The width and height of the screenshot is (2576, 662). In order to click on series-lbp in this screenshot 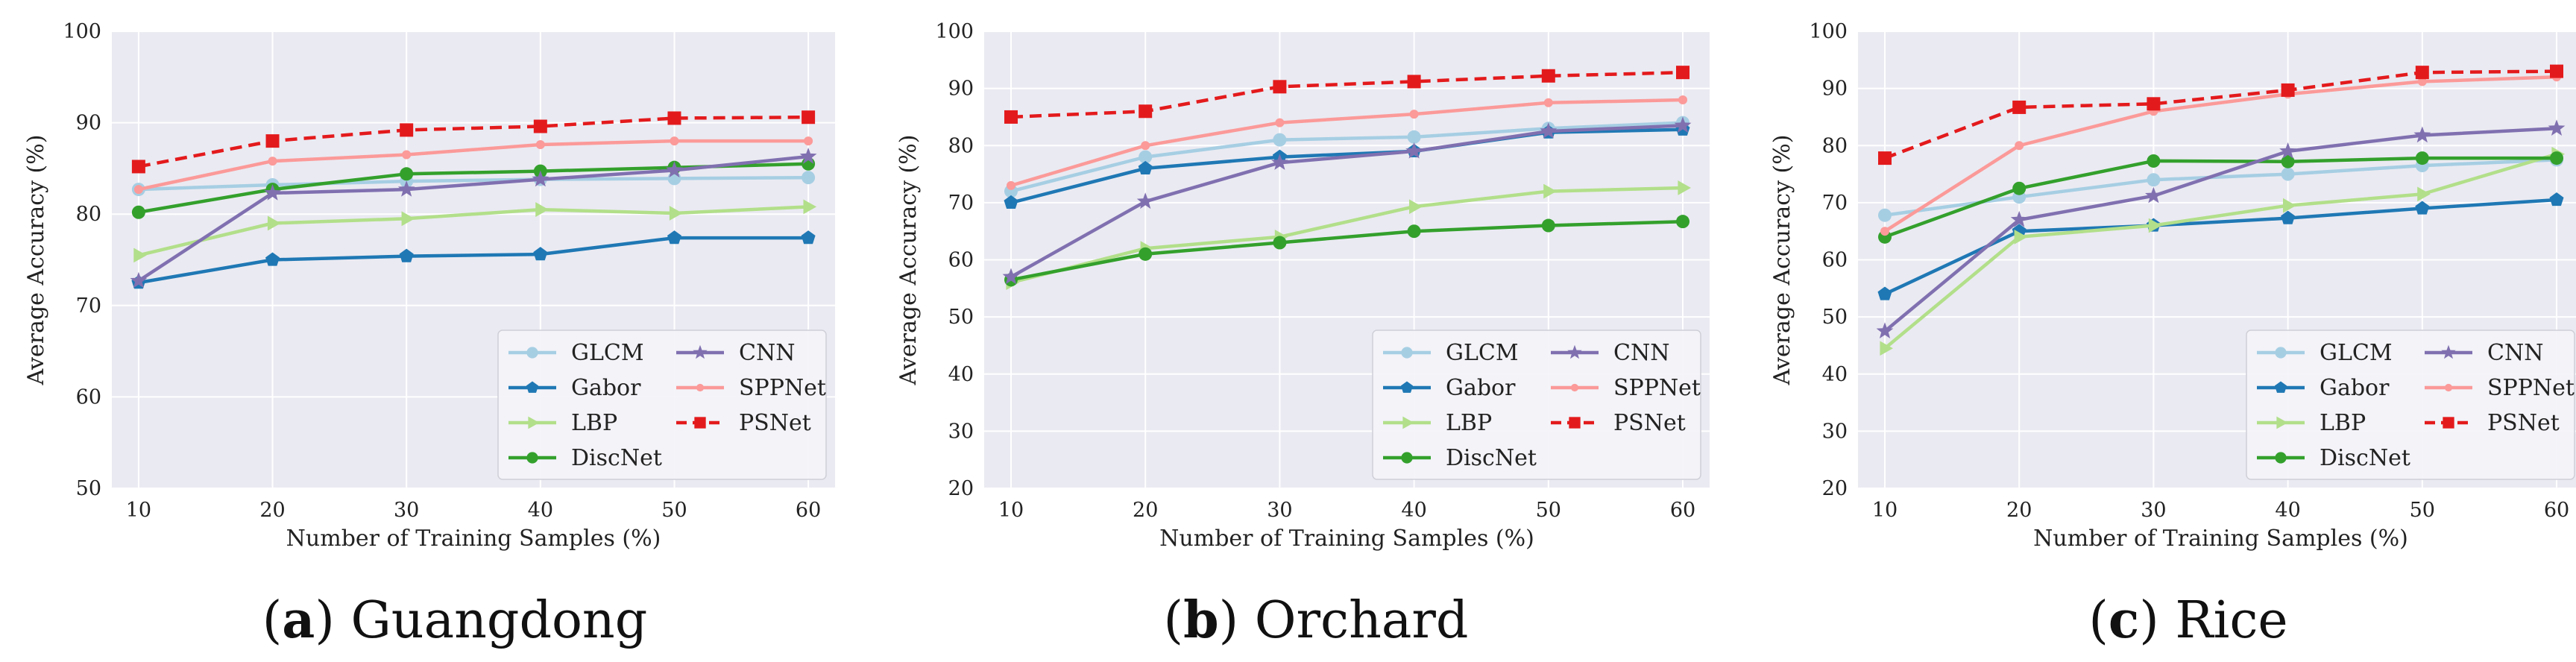, I will do `click(475, 231)`.